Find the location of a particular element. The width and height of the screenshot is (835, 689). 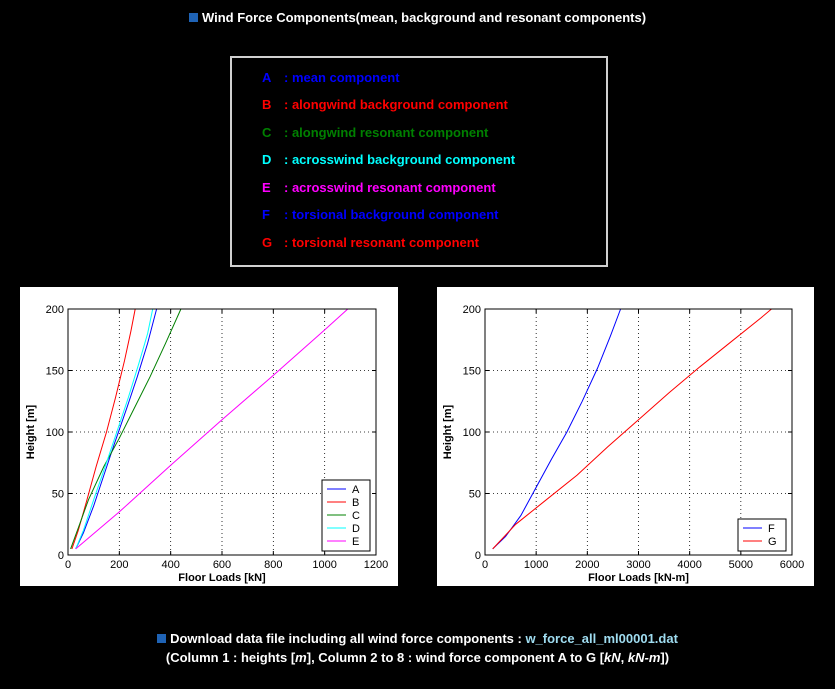

x-tick-label: 800 is located at coordinates (273, 565).